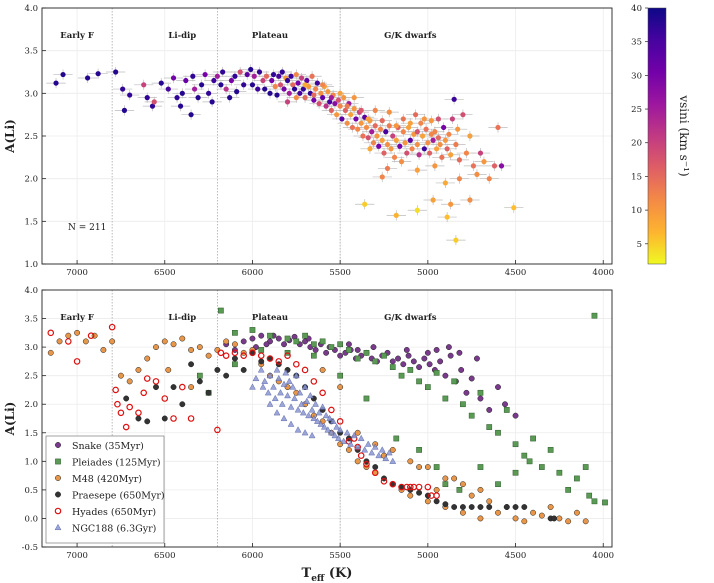 The width and height of the screenshot is (714, 583). What do you see at coordinates (31, 462) in the screenshot?
I see `y-tick-label: 1.0` at bounding box center [31, 462].